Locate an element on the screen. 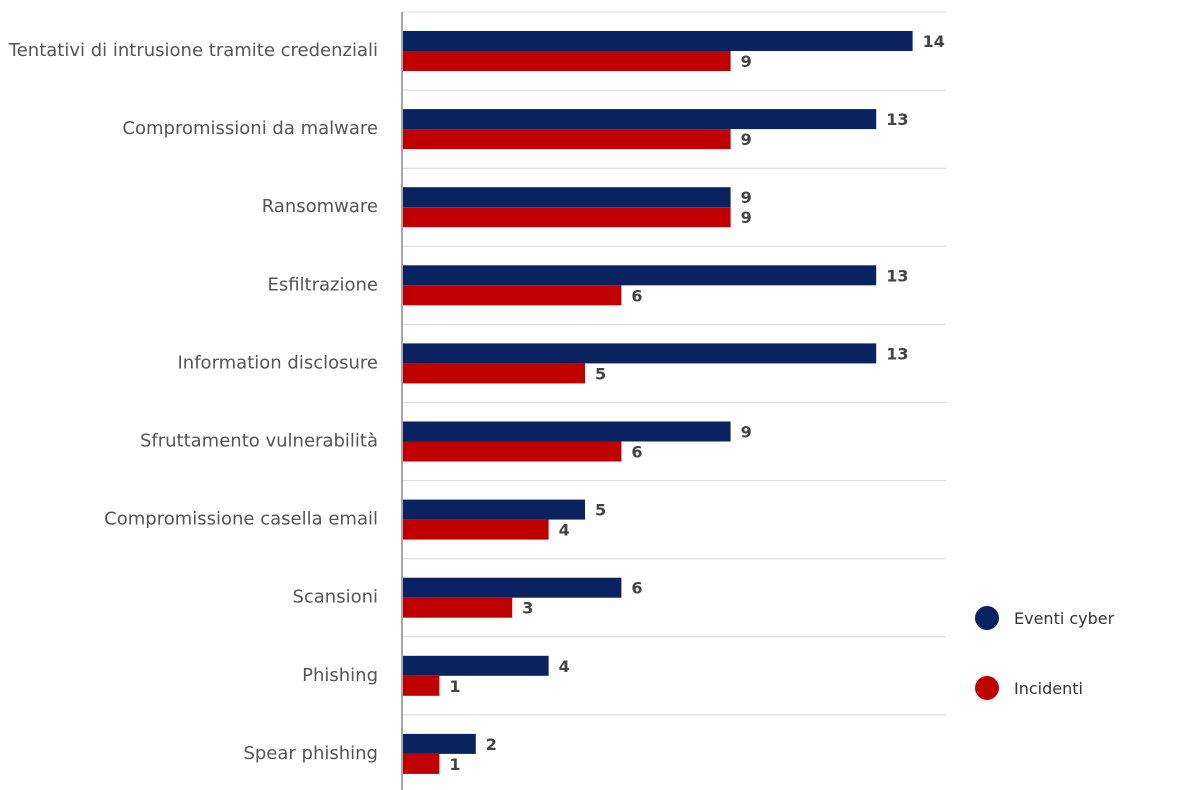 This screenshot has width=1201, height=790. value-label-eventi-cyber: 6 is located at coordinates (636, 588).